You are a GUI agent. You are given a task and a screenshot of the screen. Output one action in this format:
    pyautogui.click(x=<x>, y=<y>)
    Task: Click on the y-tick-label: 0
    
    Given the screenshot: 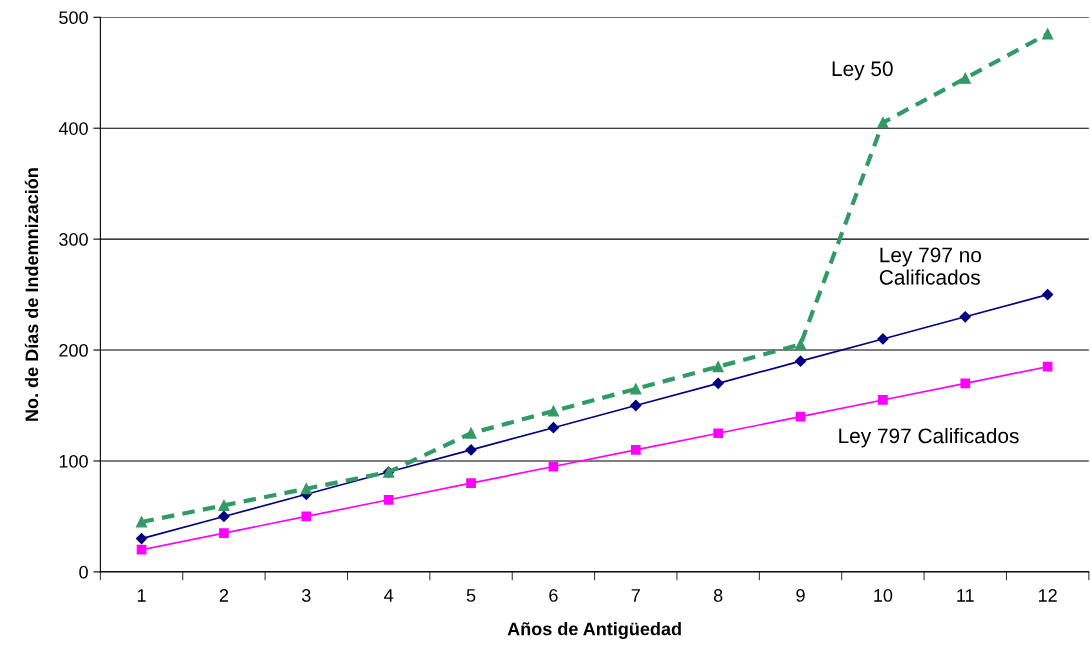 What is the action you would take?
    pyautogui.click(x=83, y=572)
    